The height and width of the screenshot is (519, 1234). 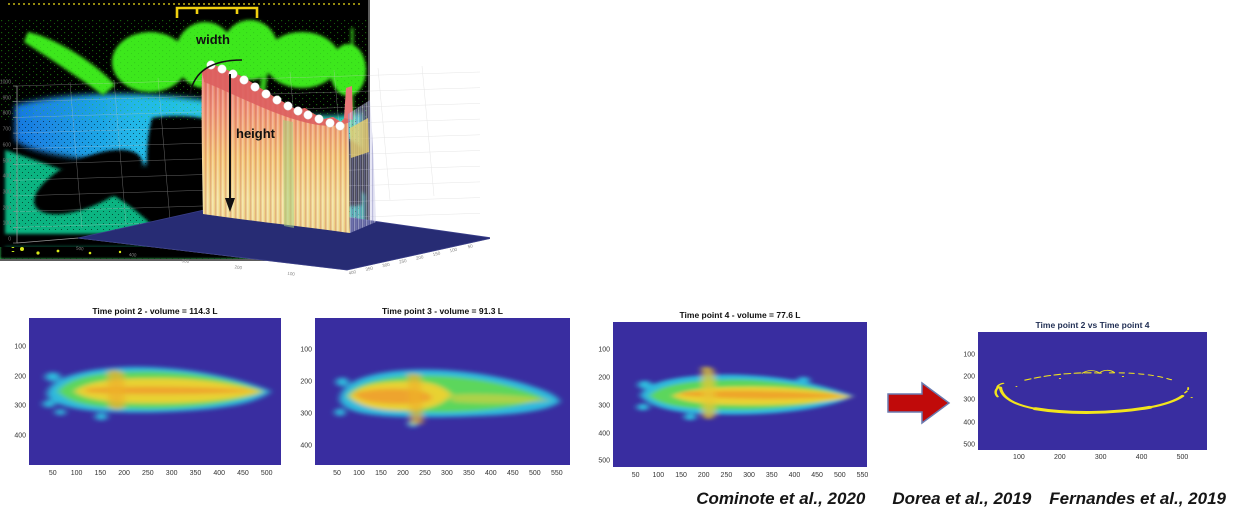 I want to click on right-arrow-icon, so click(x=919, y=403).